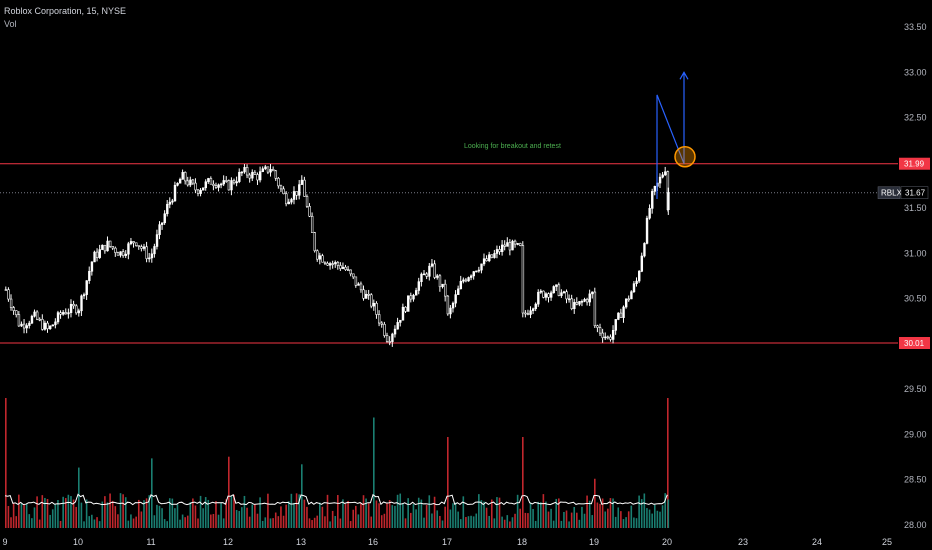 The width and height of the screenshot is (932, 550). I want to click on annotation-note: Looking for breakout and retest, so click(512, 146).